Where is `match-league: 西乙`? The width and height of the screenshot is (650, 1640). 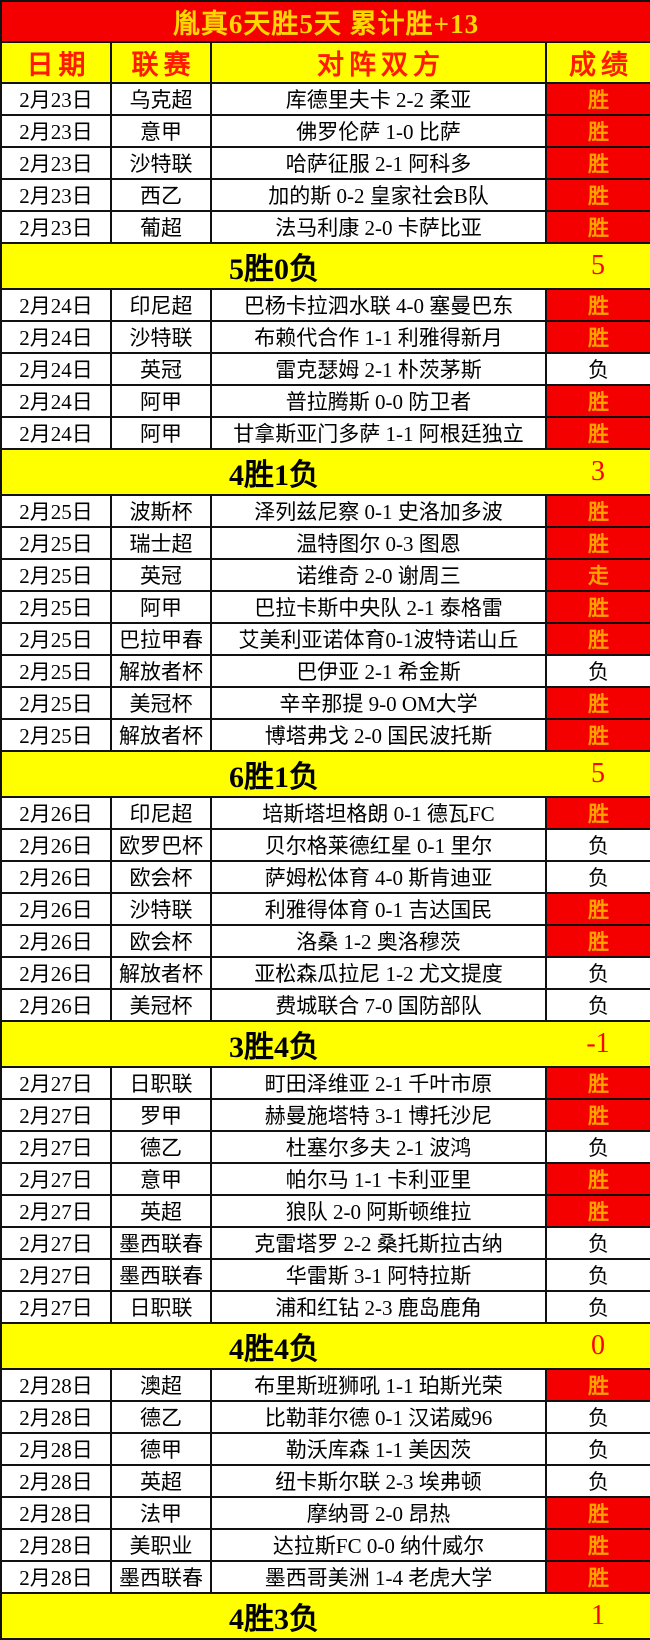 match-league: 西乙 is located at coordinates (161, 195).